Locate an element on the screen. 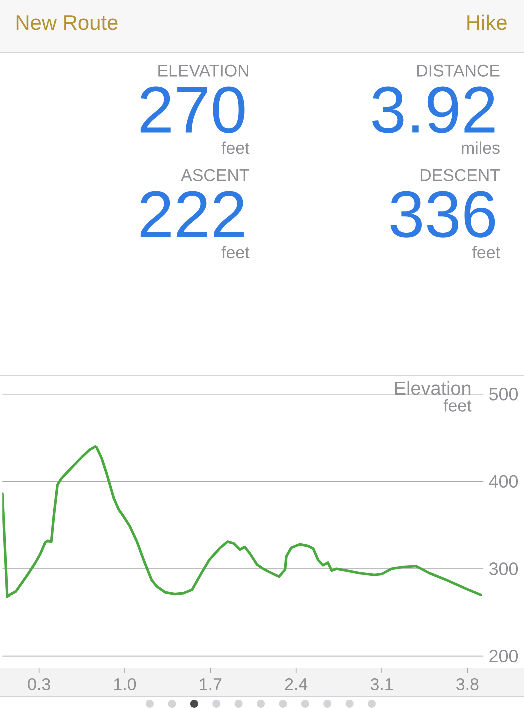 The width and height of the screenshot is (524, 708). annotation: feet is located at coordinates (458, 405).